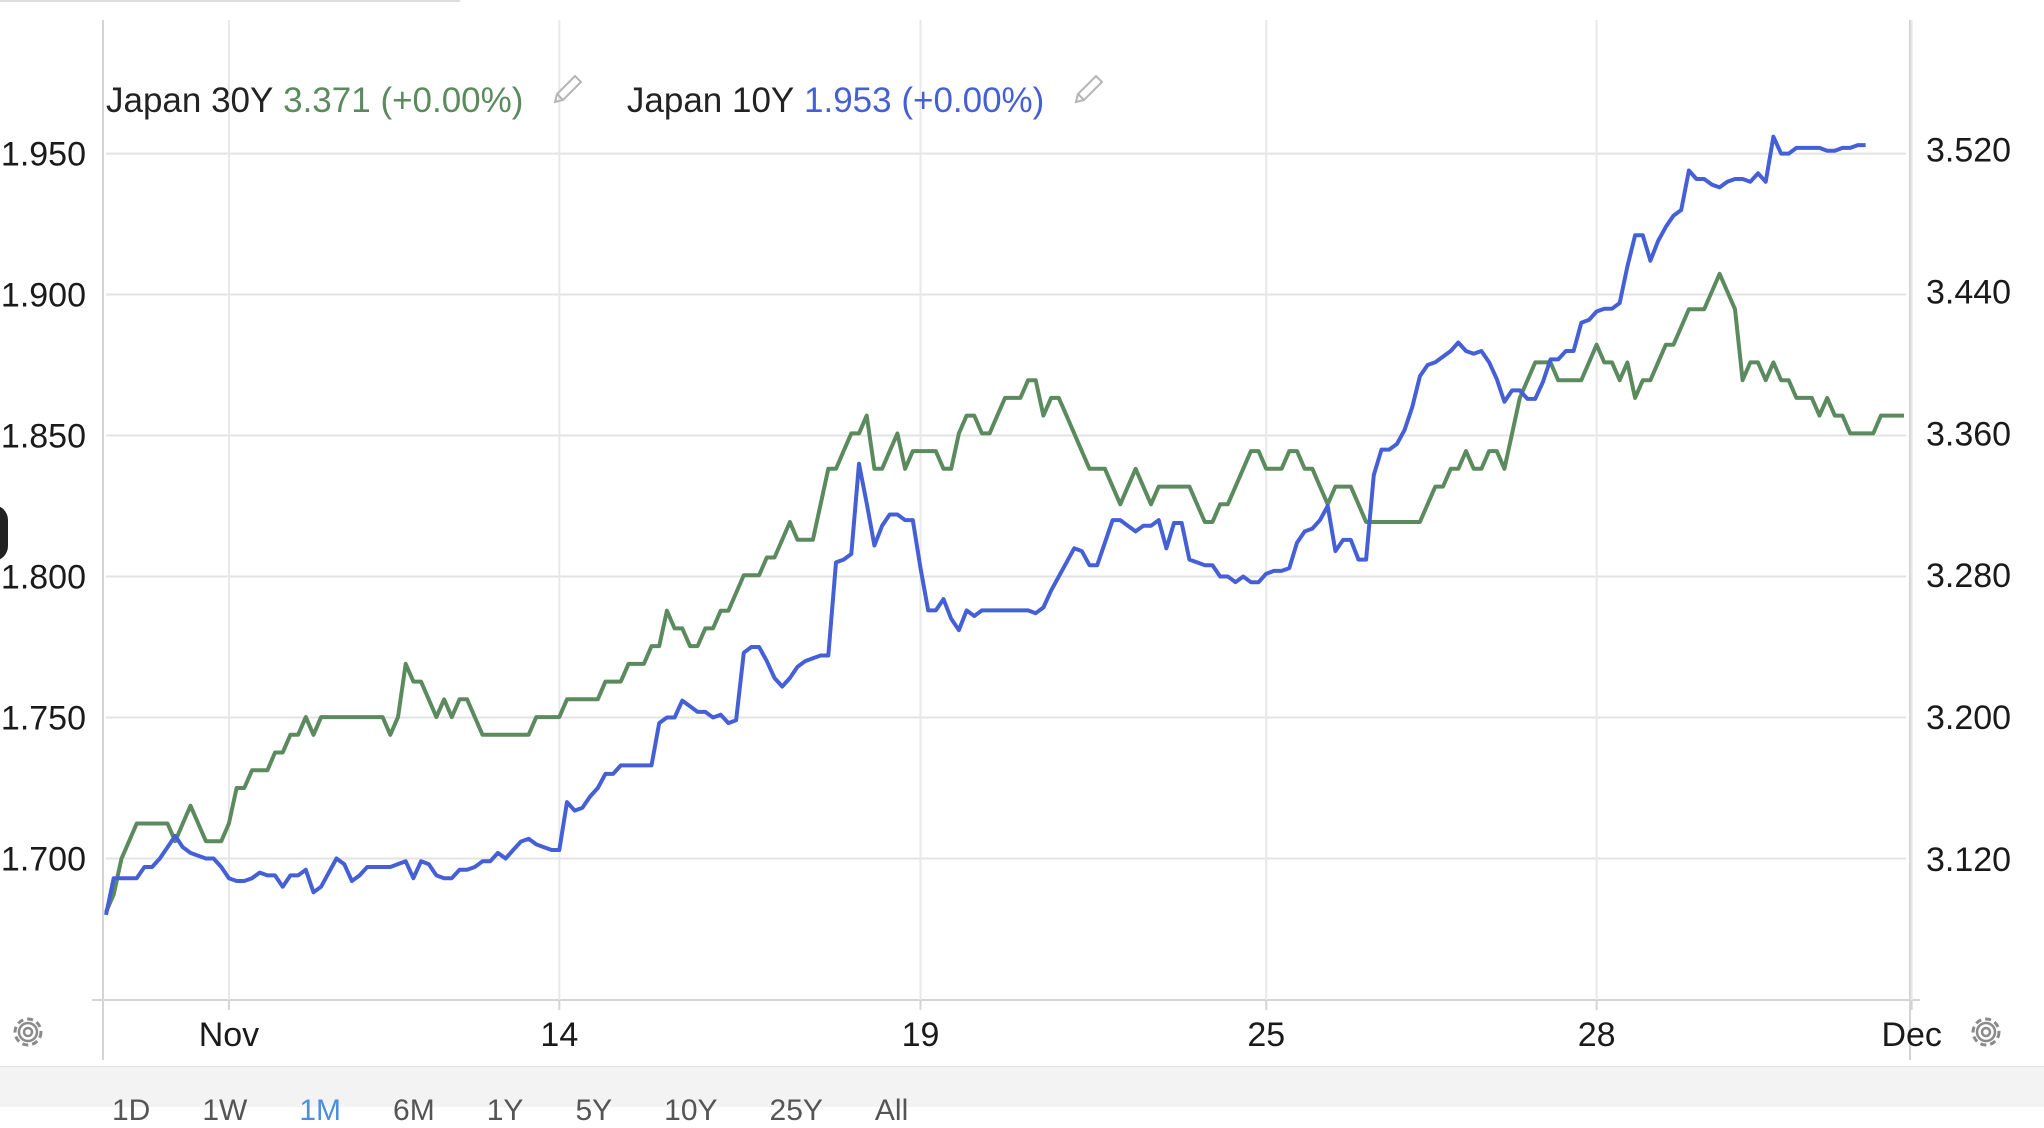 This screenshot has width=2044, height=1128. I want to click on legend-value-10y: 1.953, so click(848, 100).